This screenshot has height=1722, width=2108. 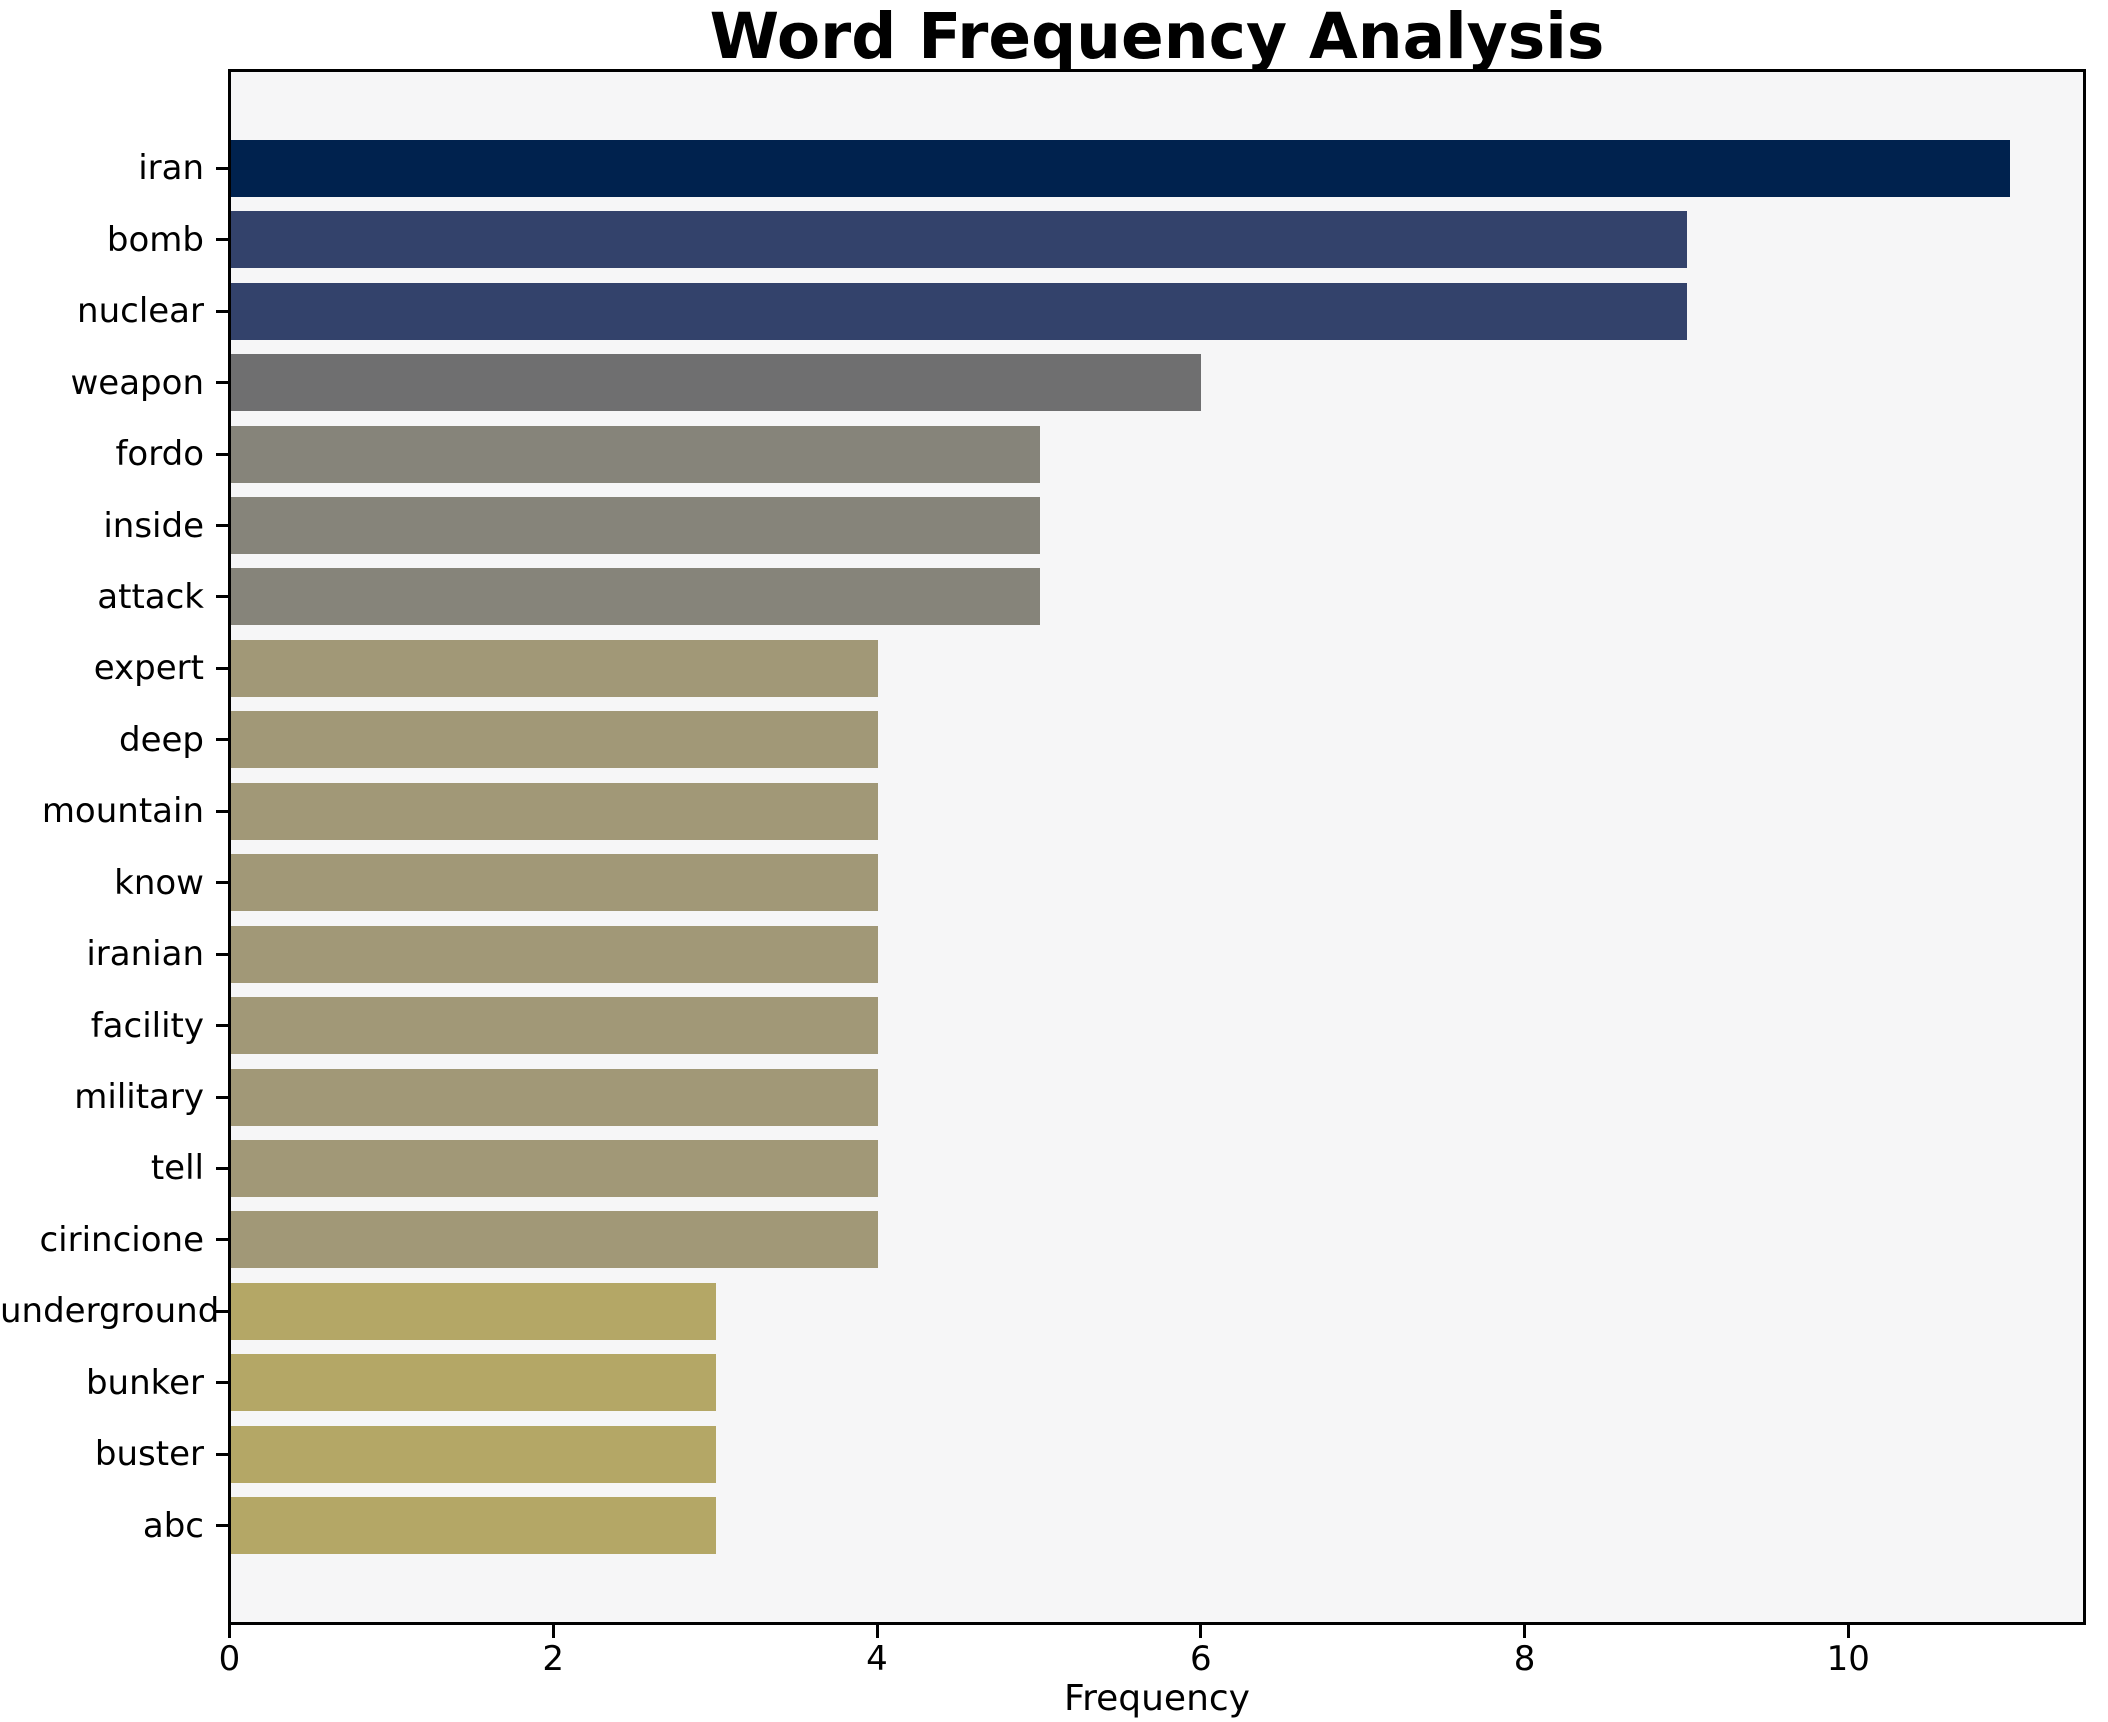 What do you see at coordinates (1157, 36) in the screenshot?
I see `chart-title: Word Frequency Analysis` at bounding box center [1157, 36].